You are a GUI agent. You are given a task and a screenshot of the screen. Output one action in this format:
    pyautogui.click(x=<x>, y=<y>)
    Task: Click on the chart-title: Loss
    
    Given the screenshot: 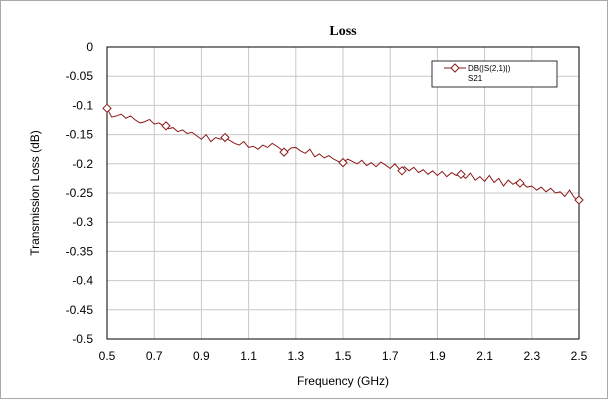 What is the action you would take?
    pyautogui.click(x=343, y=31)
    